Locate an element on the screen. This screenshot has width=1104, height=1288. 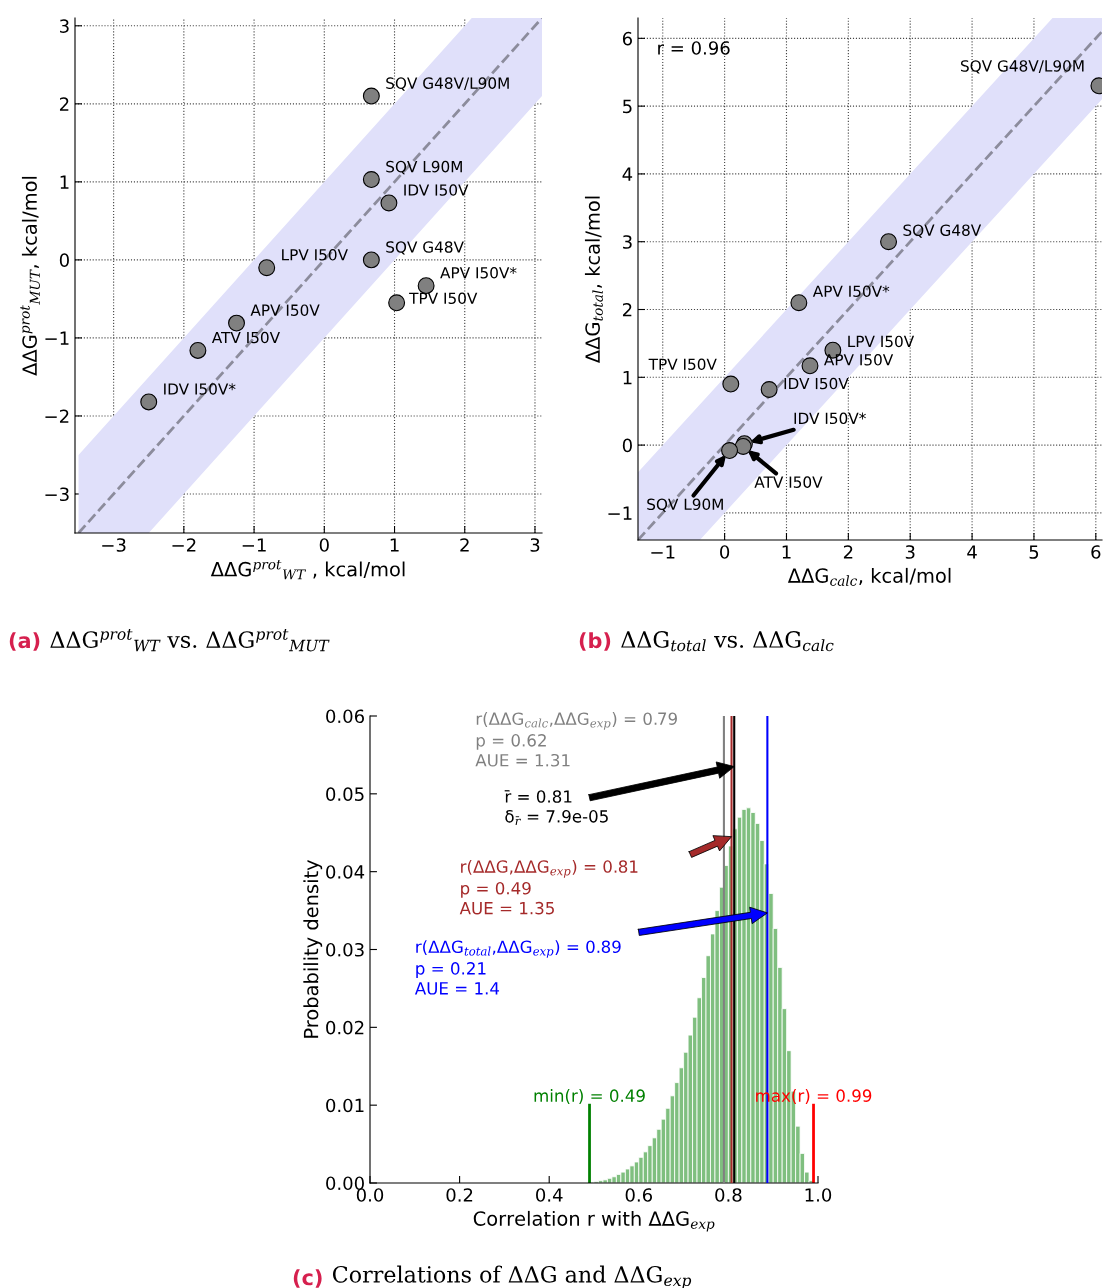
text: r(ΔΔG,ΔΔG$_{exp}$) = 0.81 p = 0.49 AUE = 1.35 is located at coordinates (548, 887).